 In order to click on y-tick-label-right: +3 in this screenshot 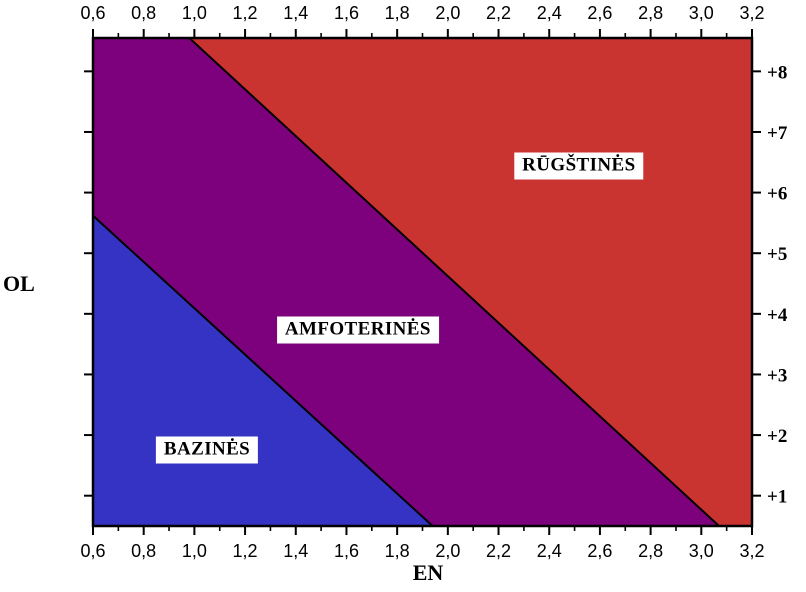, I will do `click(777, 375)`.